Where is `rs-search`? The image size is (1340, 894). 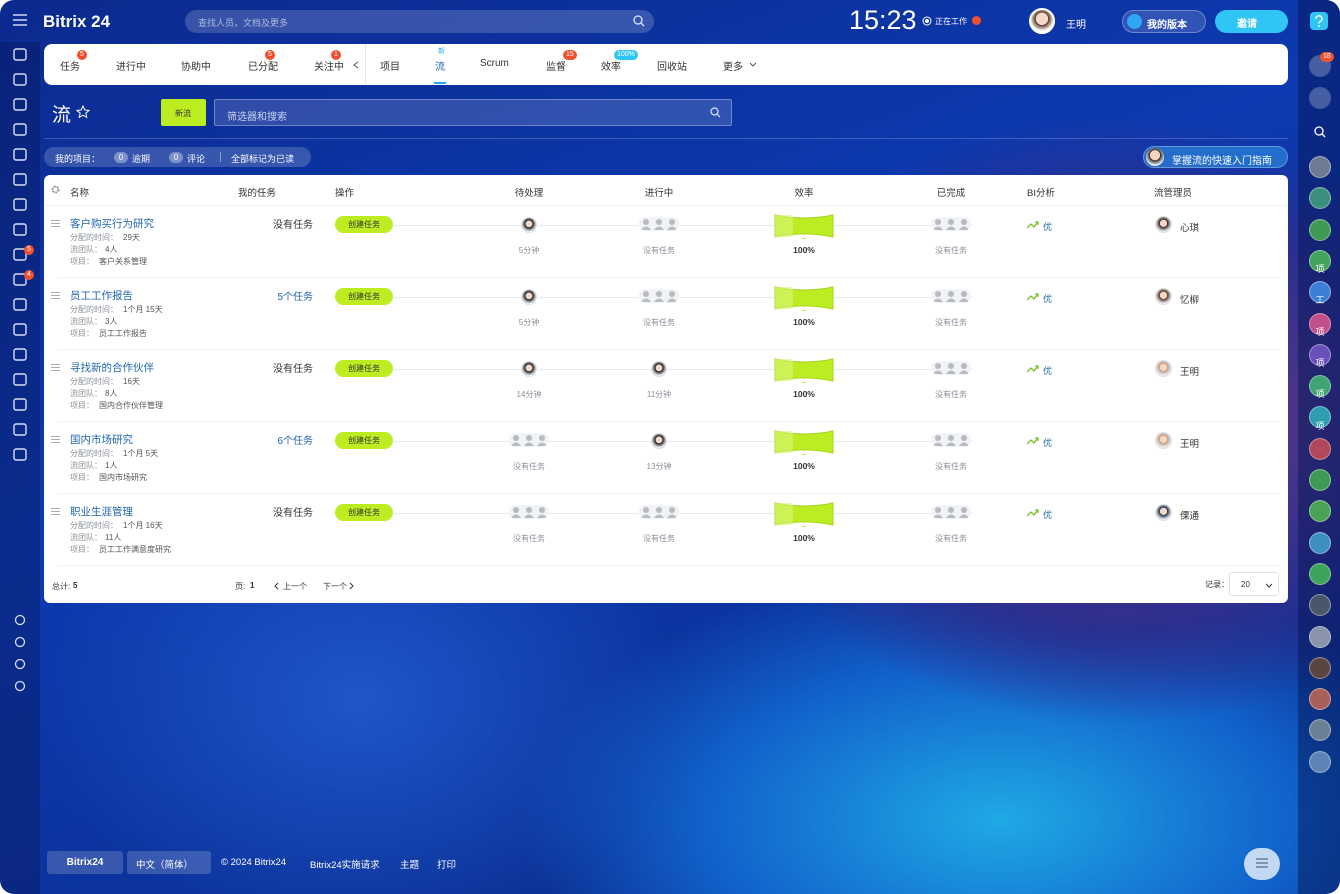 rs-search is located at coordinates (1320, 132).